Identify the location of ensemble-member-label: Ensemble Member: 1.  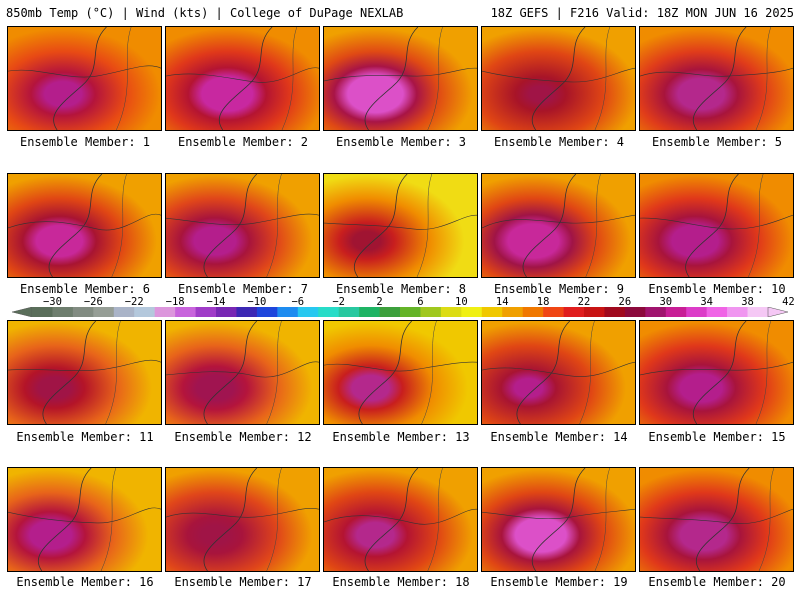
(85, 142).